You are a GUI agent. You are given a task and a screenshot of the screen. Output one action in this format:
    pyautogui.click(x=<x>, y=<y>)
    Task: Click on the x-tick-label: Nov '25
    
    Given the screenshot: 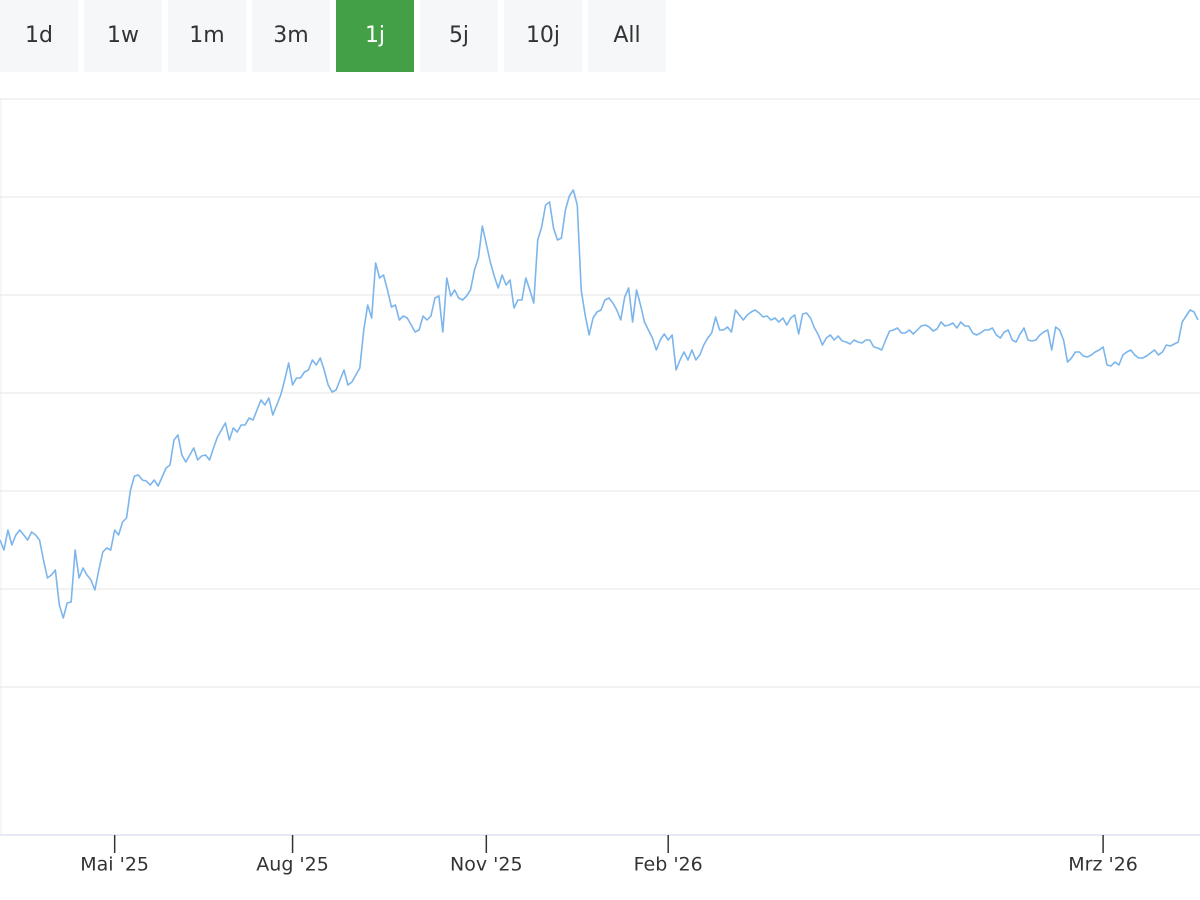 What is the action you would take?
    pyautogui.click(x=486, y=865)
    